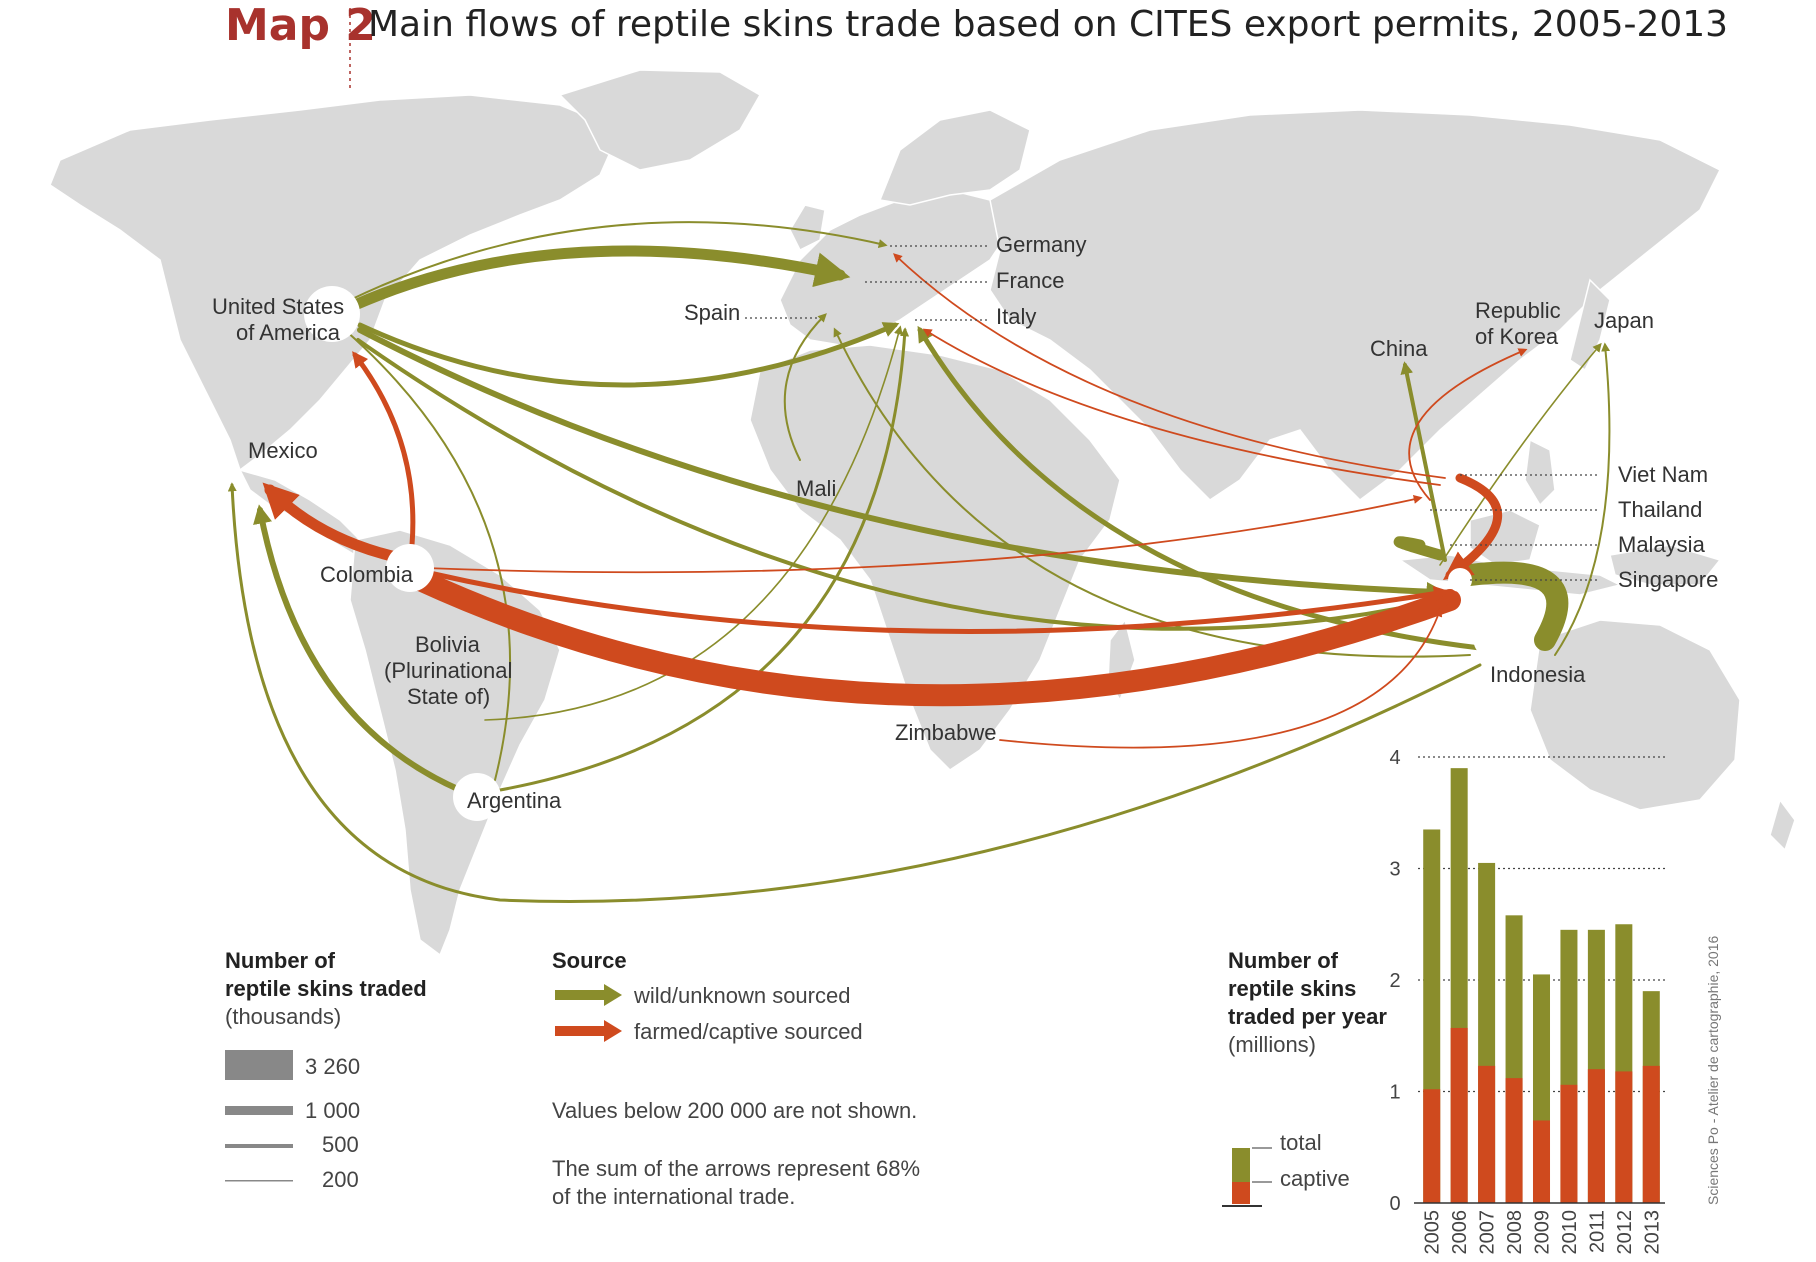 The width and height of the screenshot is (1816, 1262). What do you see at coordinates (600, 278) in the screenshot?
I see `flow-usa-france` at bounding box center [600, 278].